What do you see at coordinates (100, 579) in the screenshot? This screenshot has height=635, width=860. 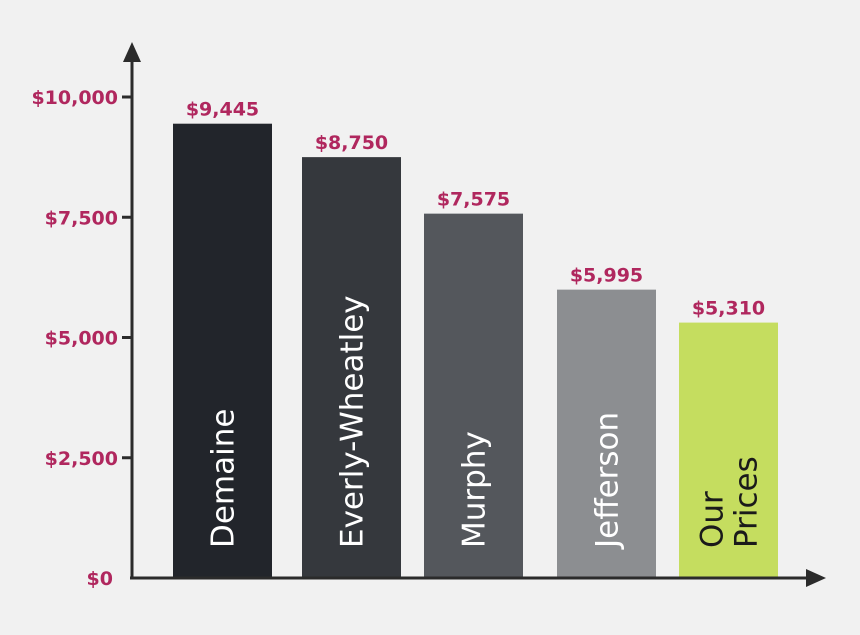 I see `y-tick-label: $0` at bounding box center [100, 579].